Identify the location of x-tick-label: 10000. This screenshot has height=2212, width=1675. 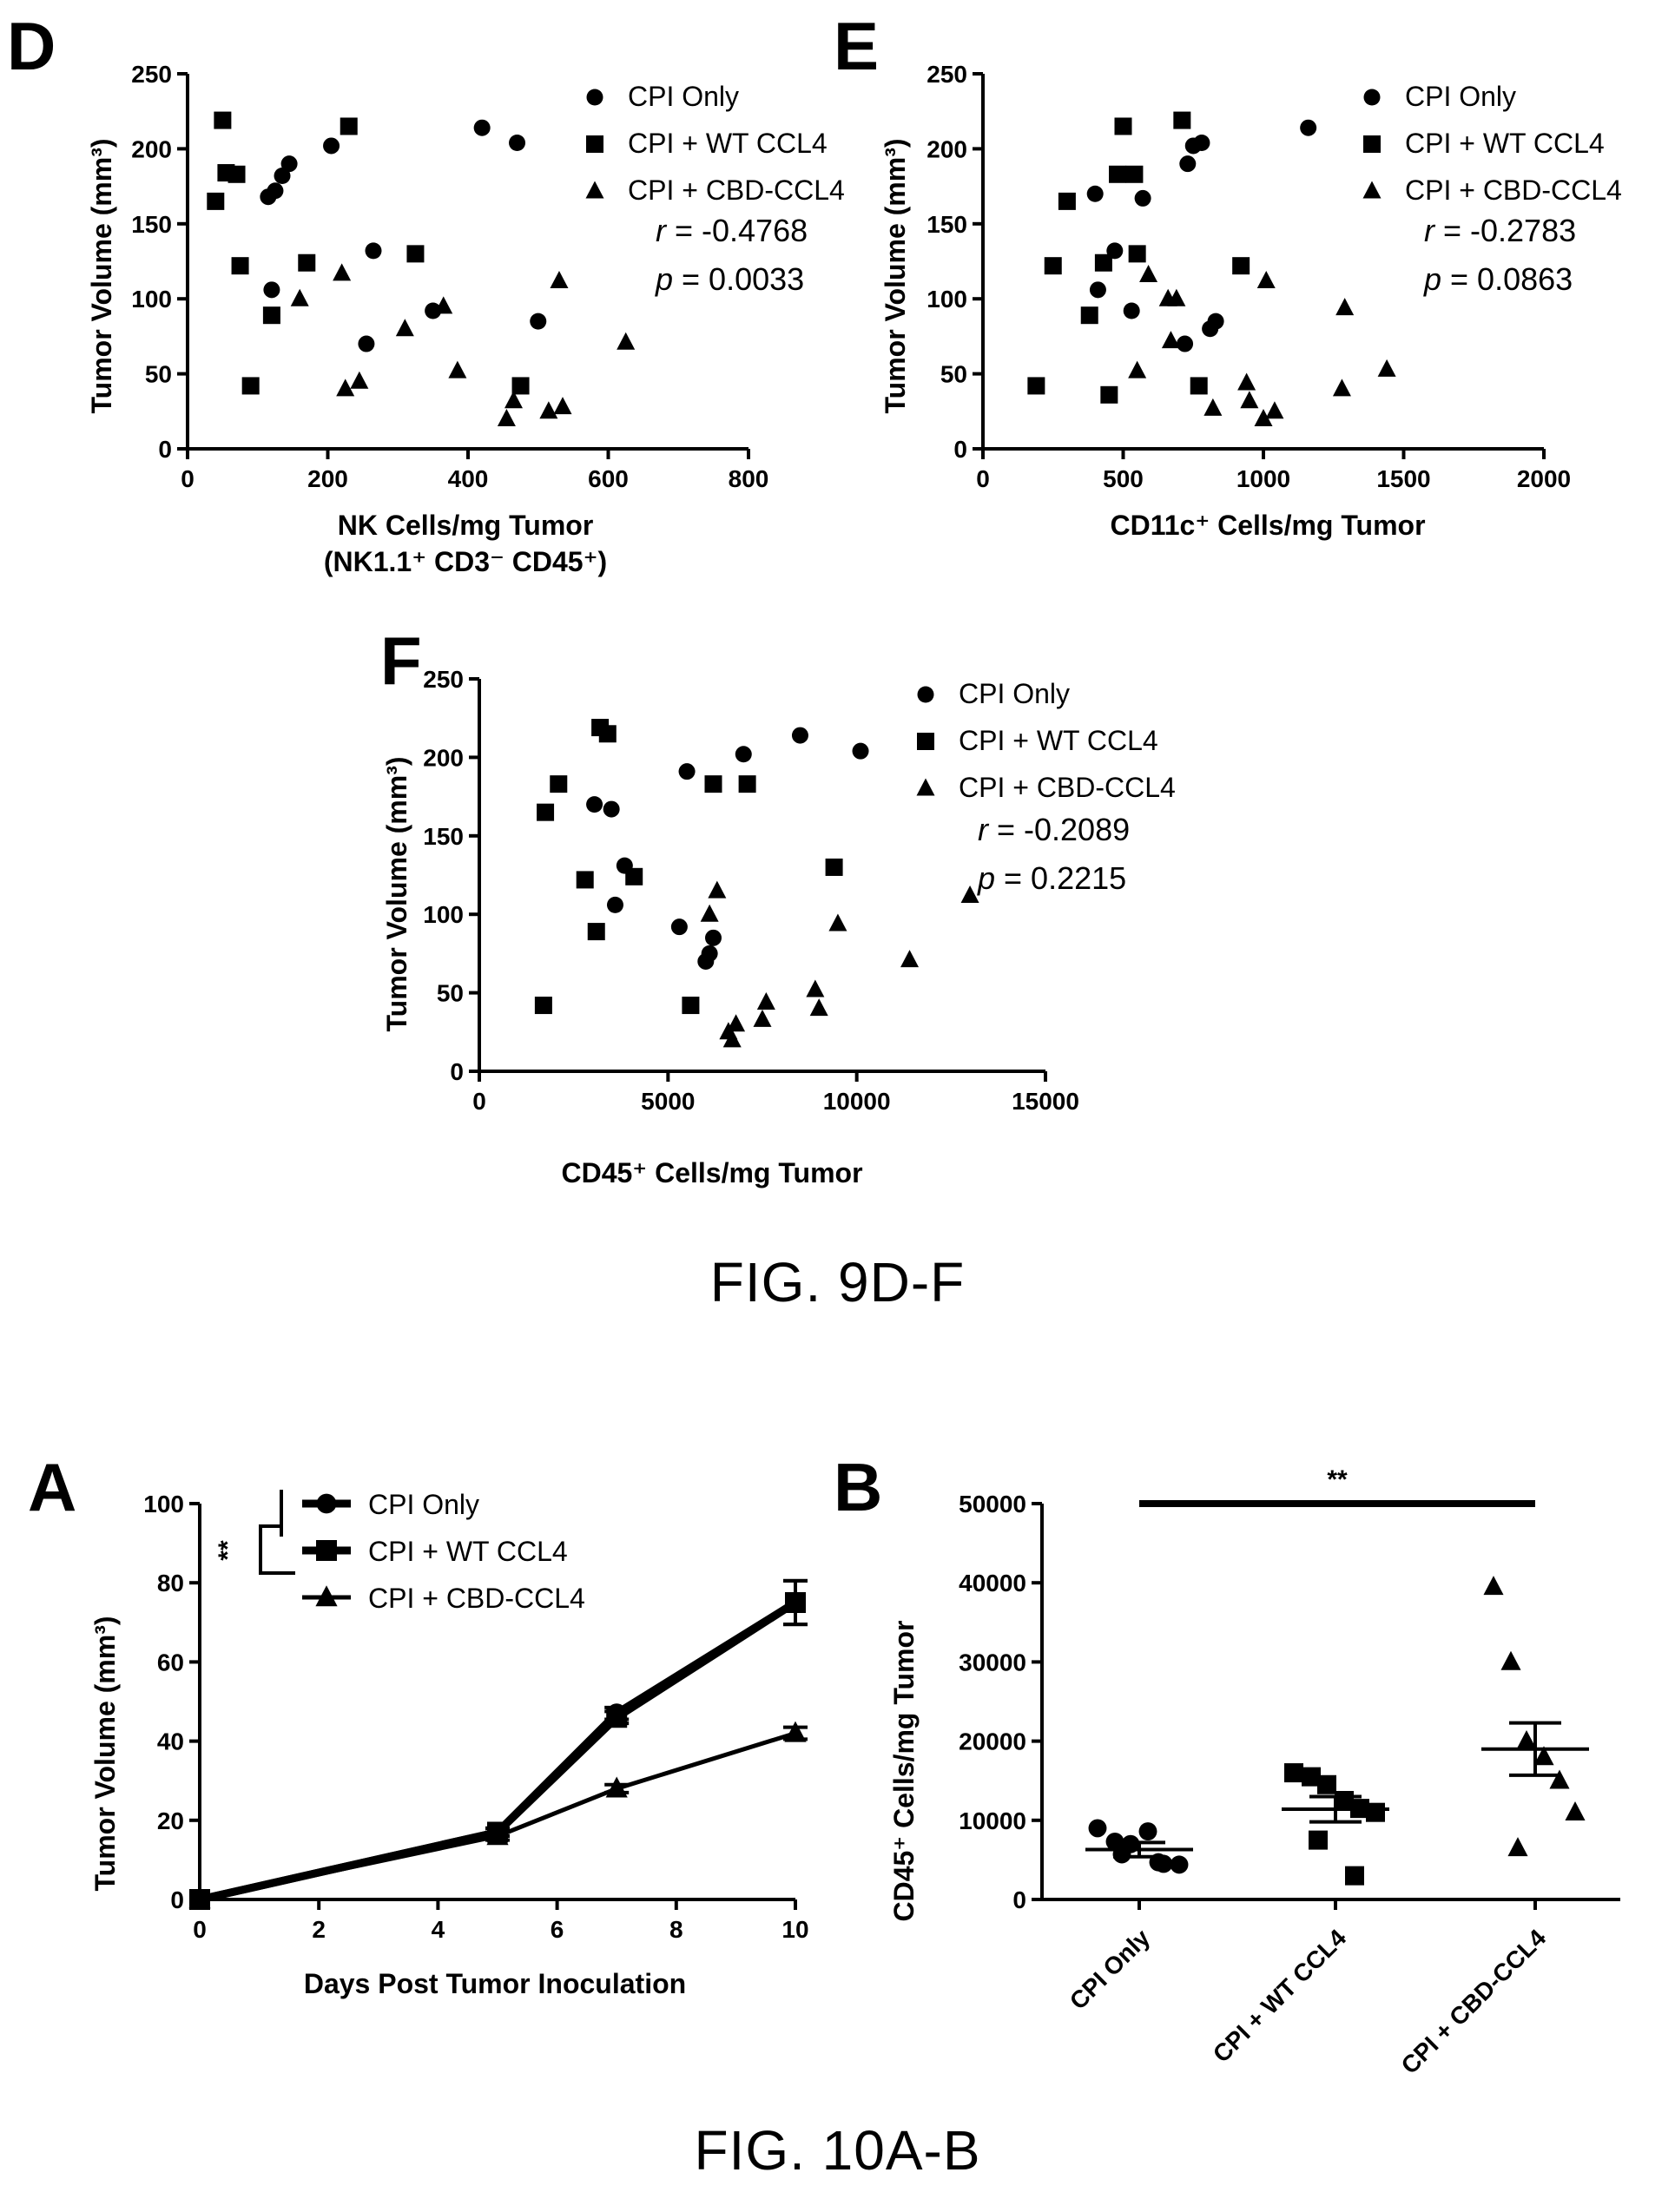
(857, 1101).